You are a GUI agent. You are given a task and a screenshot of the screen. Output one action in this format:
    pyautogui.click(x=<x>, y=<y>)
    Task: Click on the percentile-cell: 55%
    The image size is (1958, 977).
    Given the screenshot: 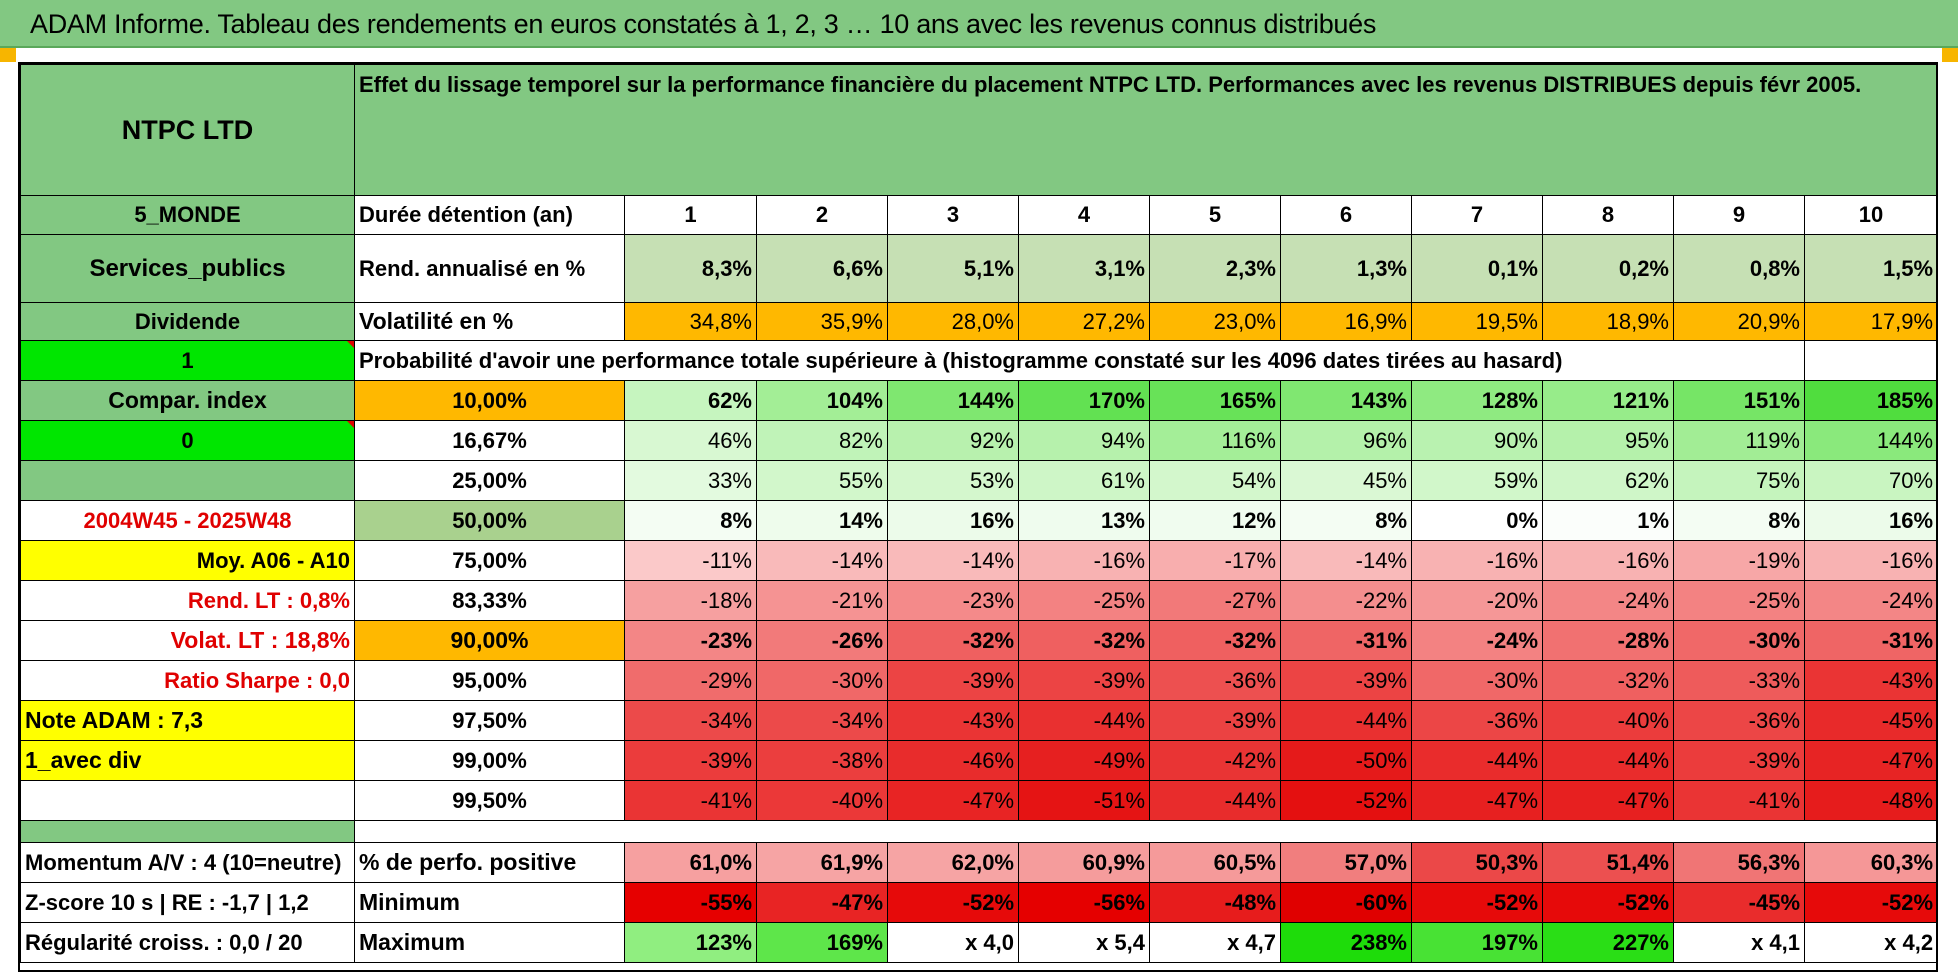 What is the action you would take?
    pyautogui.click(x=822, y=480)
    